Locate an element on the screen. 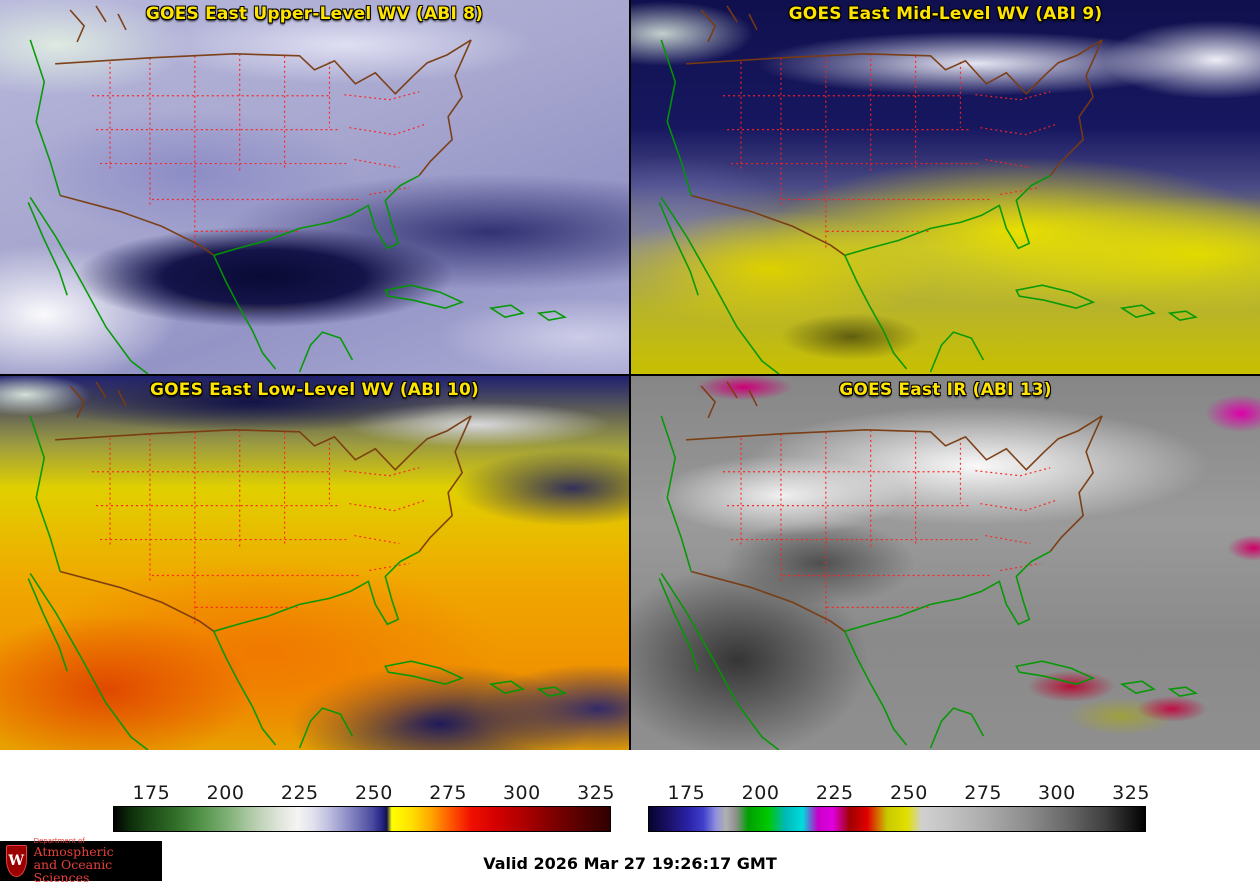  panel-title-low-level-wv: GOES East Low-Level WV (ABI 10) is located at coordinates (314, 390).